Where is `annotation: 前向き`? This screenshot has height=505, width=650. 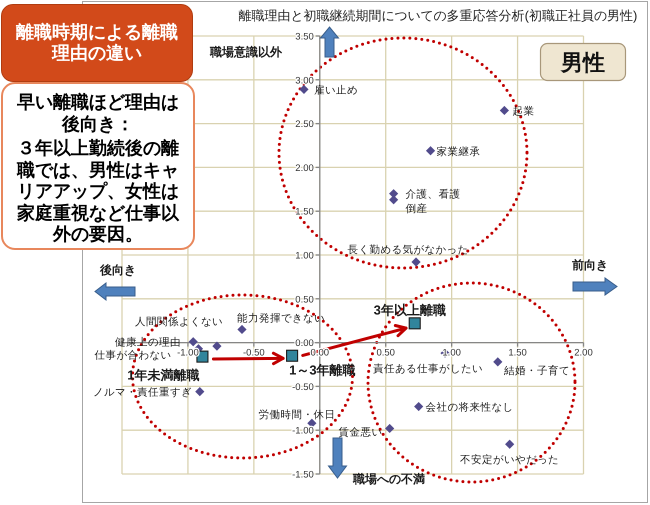
annotation: 前向き is located at coordinates (589, 265).